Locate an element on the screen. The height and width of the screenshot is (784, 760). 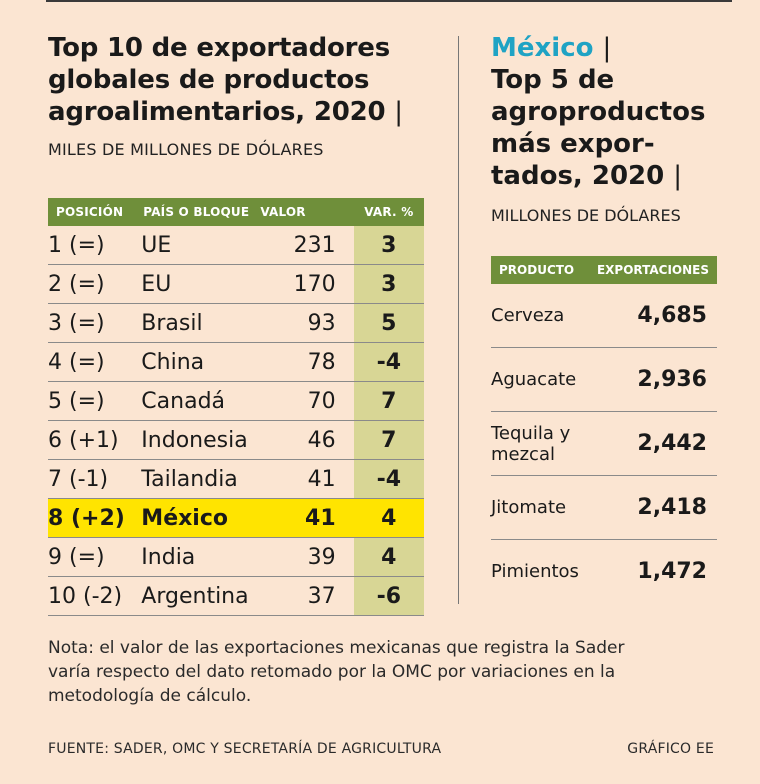
exporter-row: 10 (-2) Argentina 37 -6 is located at coordinates (236, 596).